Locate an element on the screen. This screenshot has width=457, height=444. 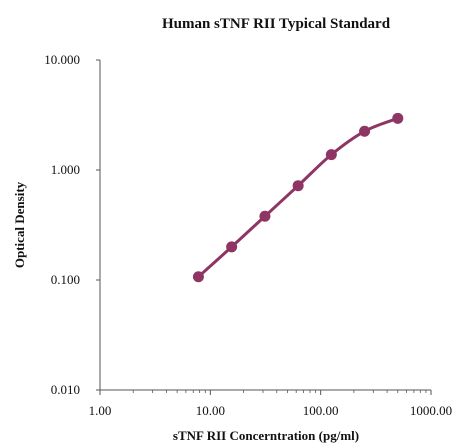
x-axis-label: sTNF RII Concerntration (pg/ml) is located at coordinates (266, 435).